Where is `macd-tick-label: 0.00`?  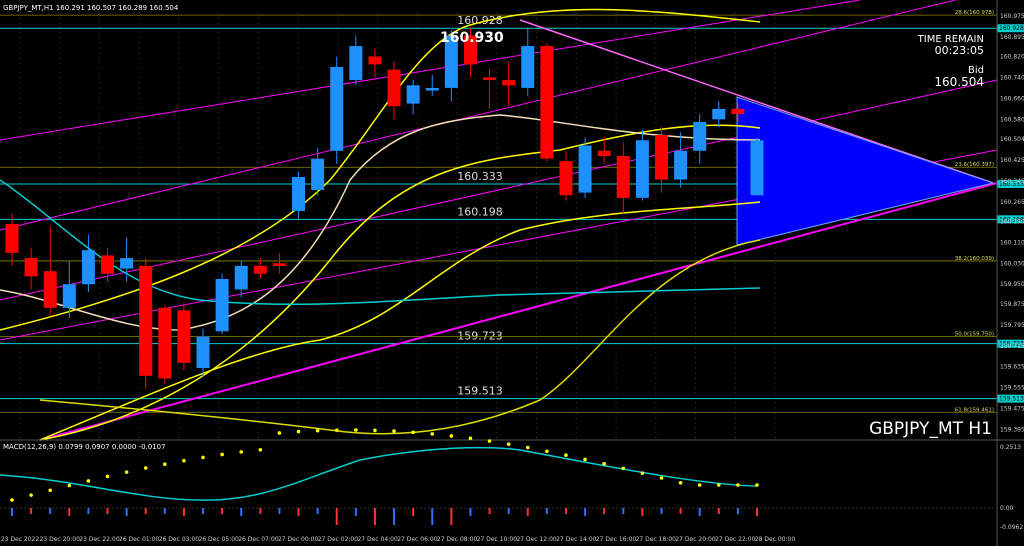 macd-tick-label: 0.00 is located at coordinates (1007, 508).